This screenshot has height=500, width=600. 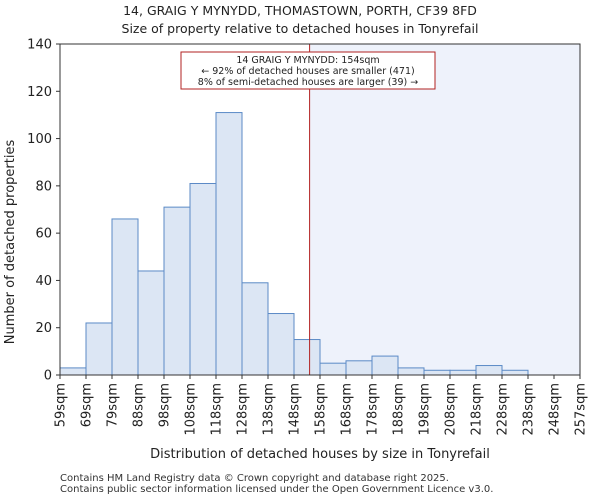 What do you see at coordinates (411, 371) in the screenshot?
I see `bar-188sqm` at bounding box center [411, 371].